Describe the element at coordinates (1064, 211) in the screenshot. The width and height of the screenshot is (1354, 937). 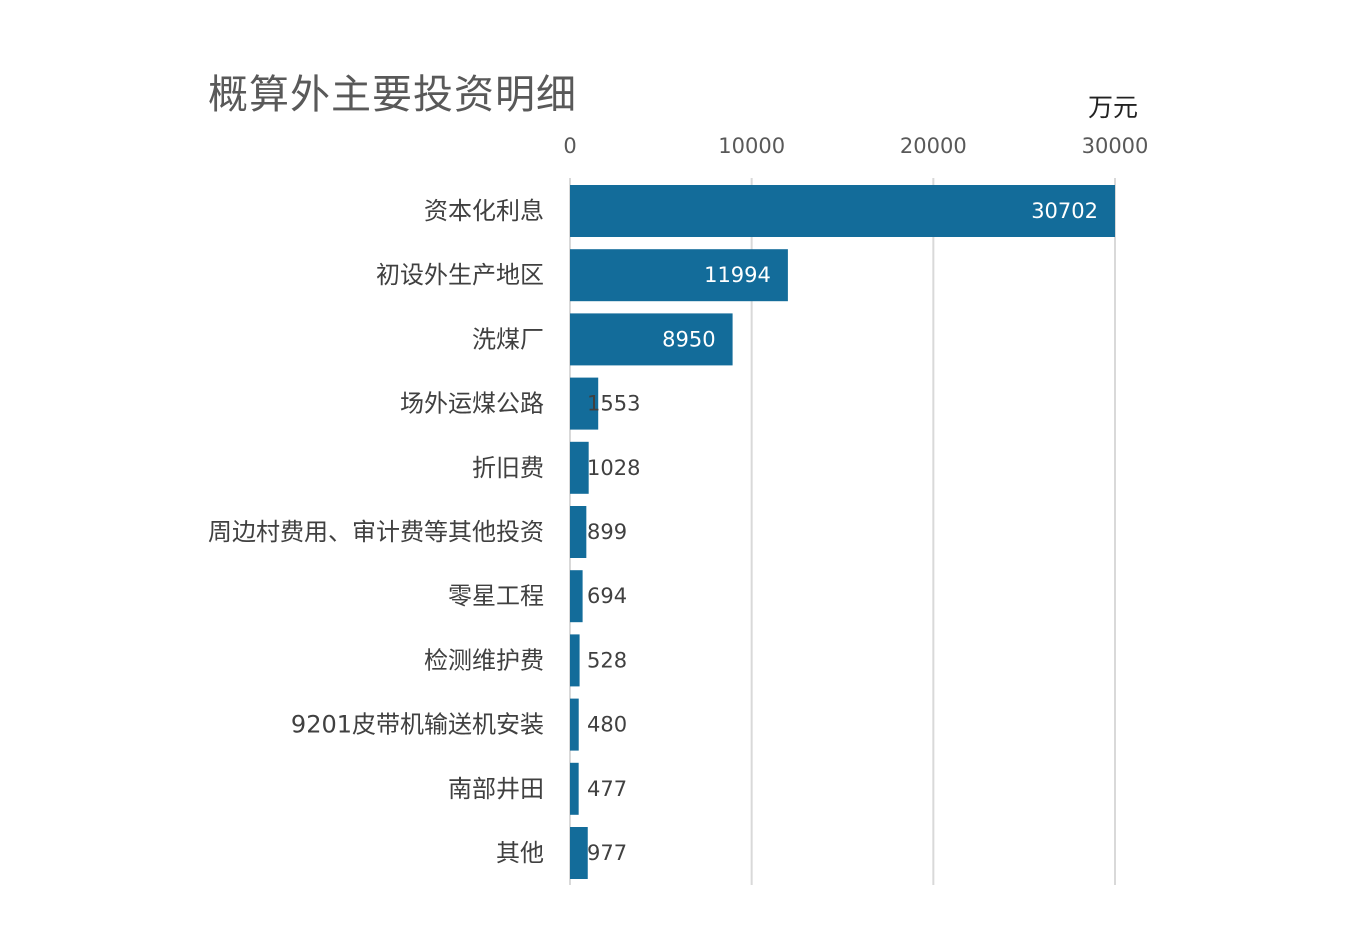
I see `value-label: 30702` at that location.